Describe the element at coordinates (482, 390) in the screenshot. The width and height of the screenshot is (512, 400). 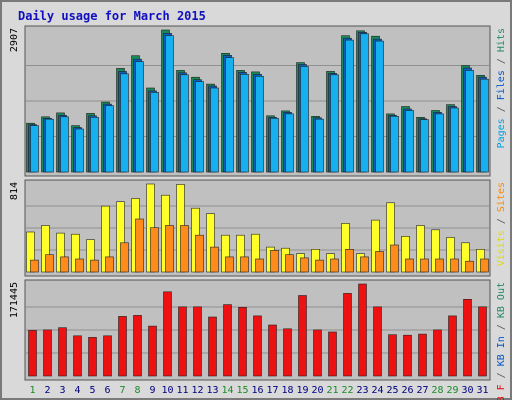
I see `x-tick-label: 31` at that location.